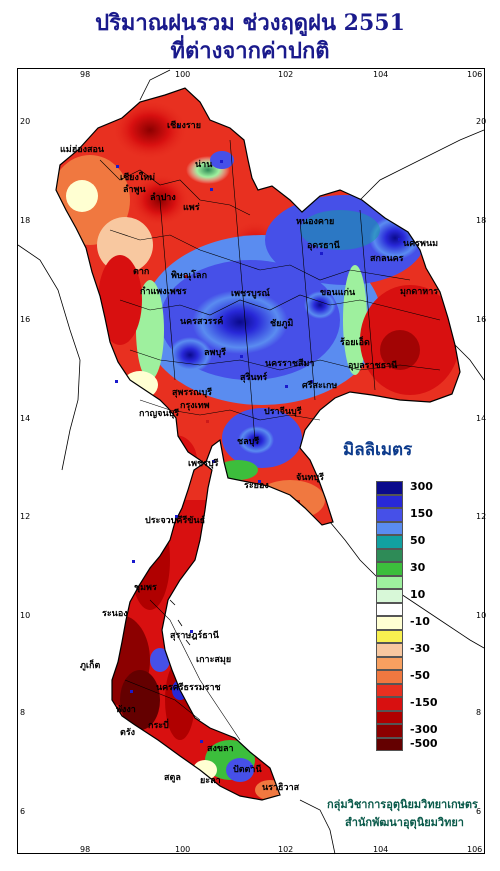  Describe the element at coordinates (138, 178) in the screenshot. I see `place-label: เชียงใหม่` at that location.